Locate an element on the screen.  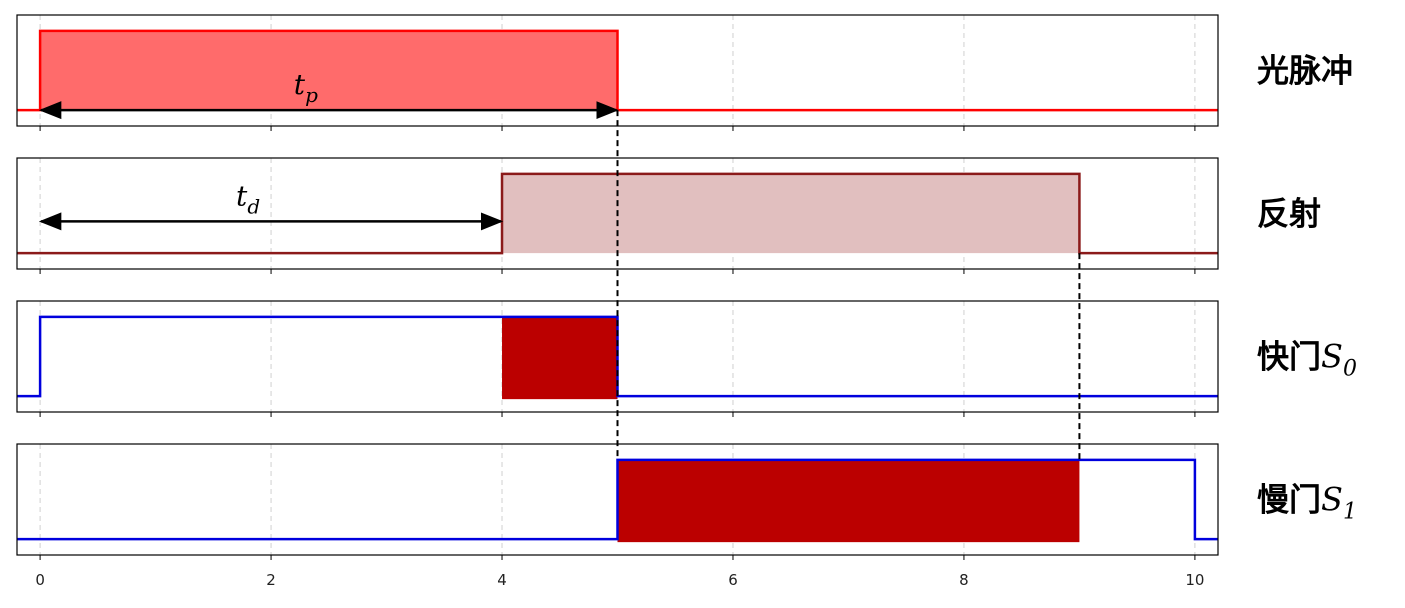
panel-label: 快门S0 is located at coordinates (1307, 360).